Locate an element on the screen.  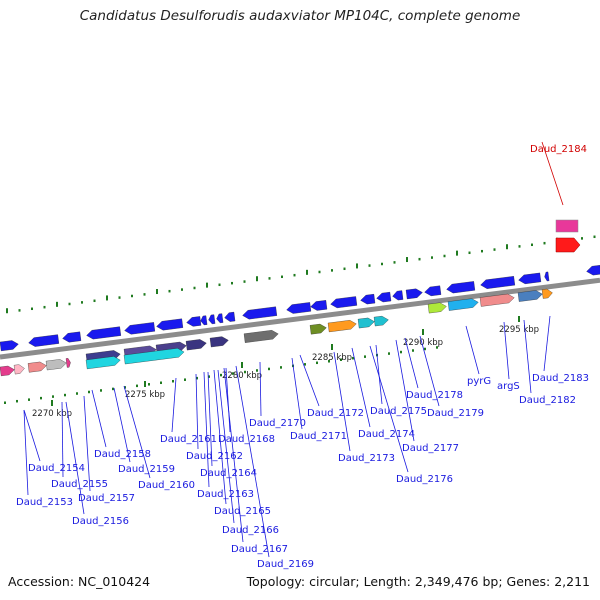
gene-label: pyrG is located at coordinates (479, 381).